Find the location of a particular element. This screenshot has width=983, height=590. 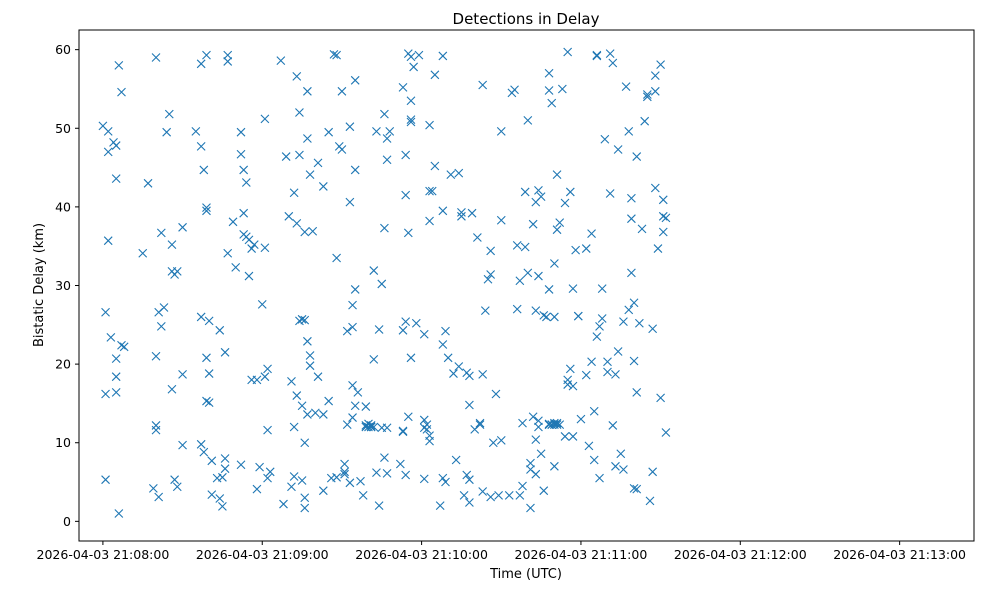

x-tick-label-0: 2026-04-03 21:08:00 is located at coordinates (103, 554).